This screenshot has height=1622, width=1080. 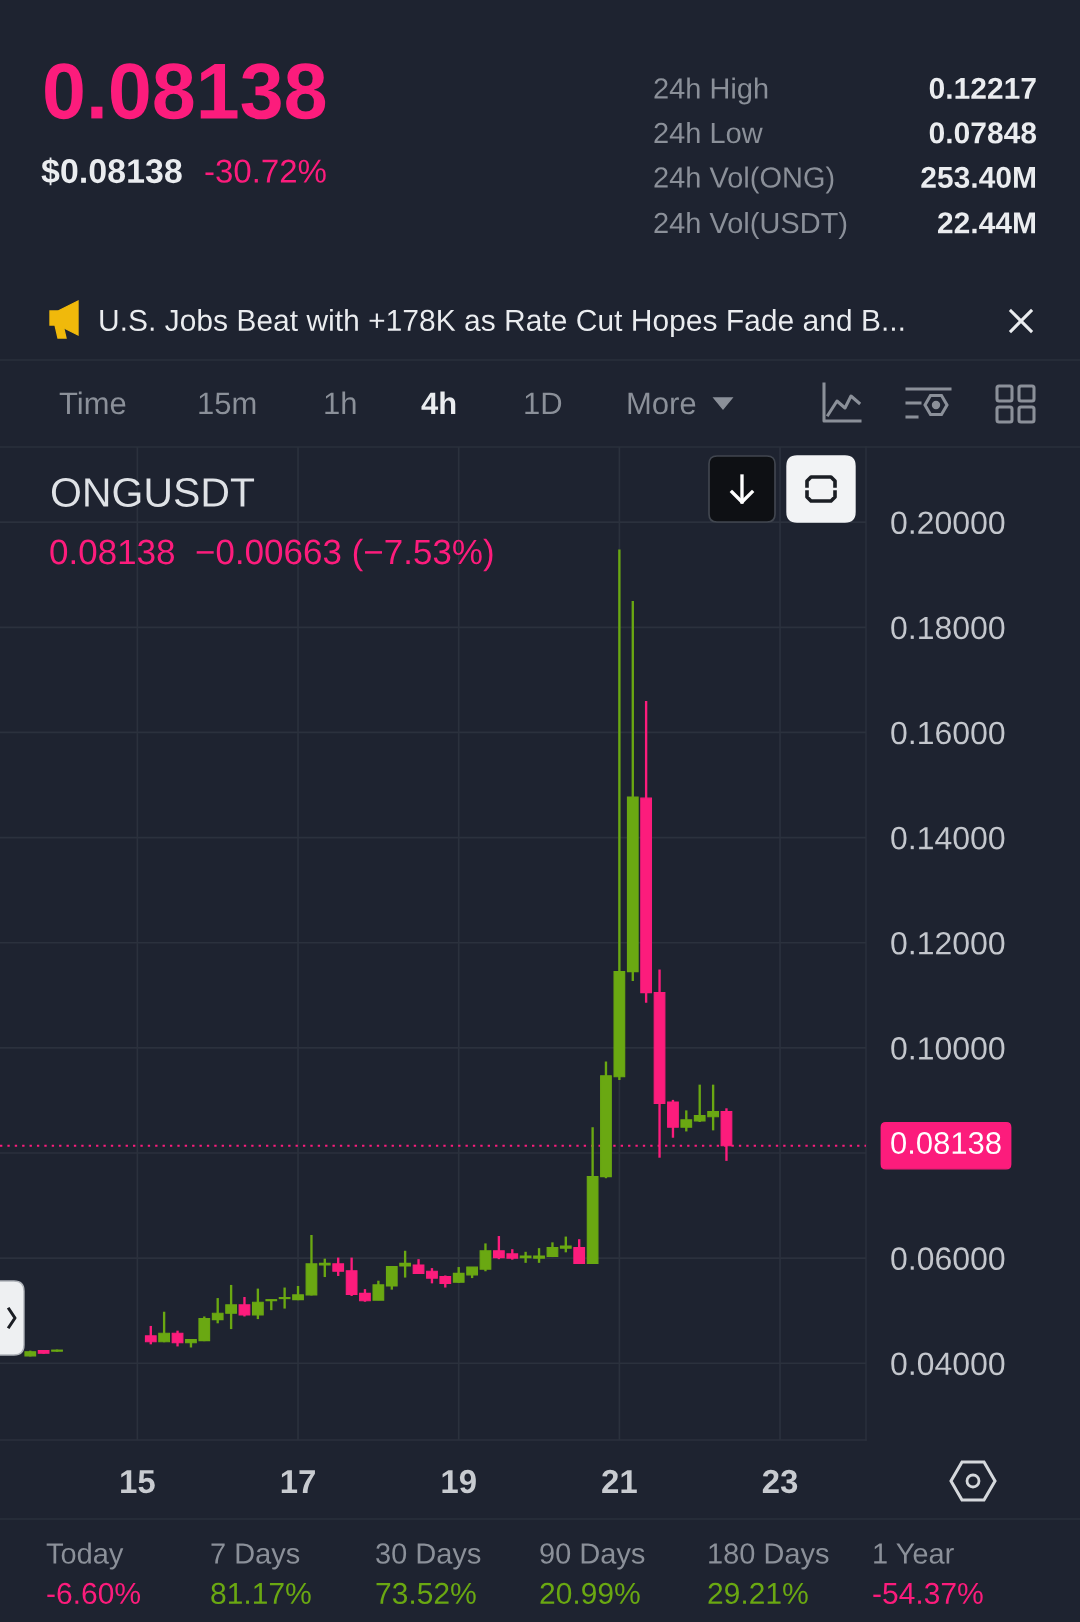 I want to click on text: Today, so click(x=85, y=1556).